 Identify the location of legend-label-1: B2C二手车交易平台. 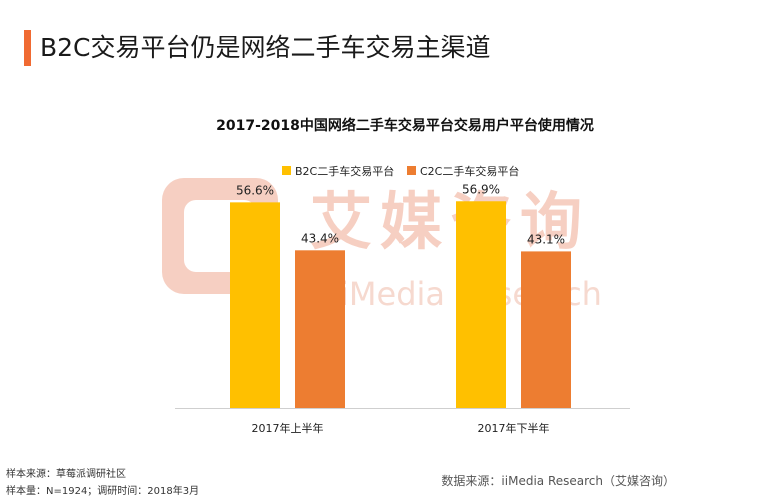
(344, 171).